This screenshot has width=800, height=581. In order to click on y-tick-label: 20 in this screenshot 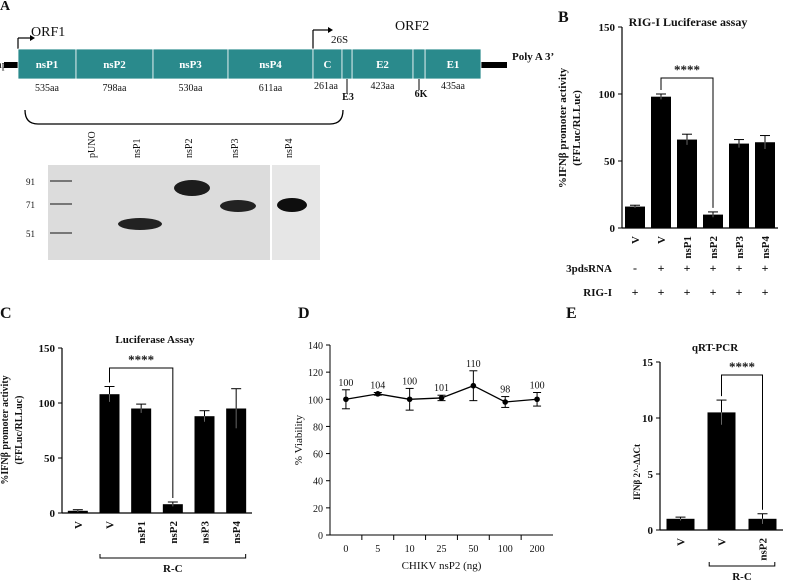, I will do `click(318, 509)`.